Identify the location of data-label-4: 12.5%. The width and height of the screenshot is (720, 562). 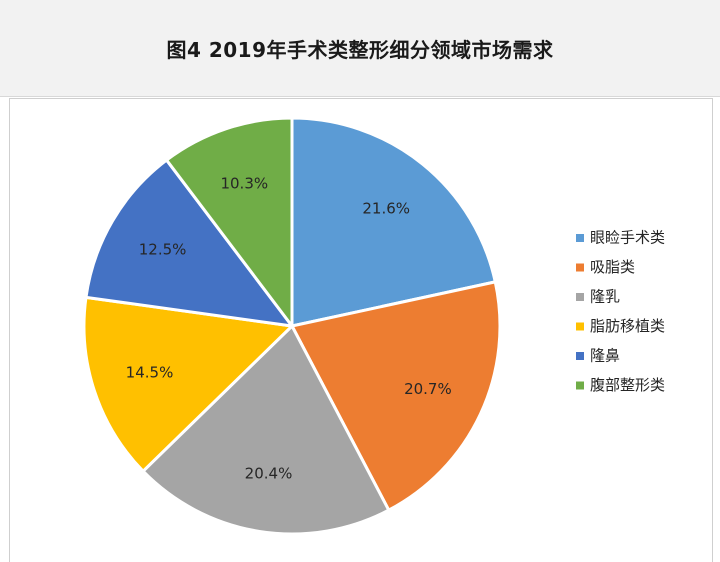
(163, 250).